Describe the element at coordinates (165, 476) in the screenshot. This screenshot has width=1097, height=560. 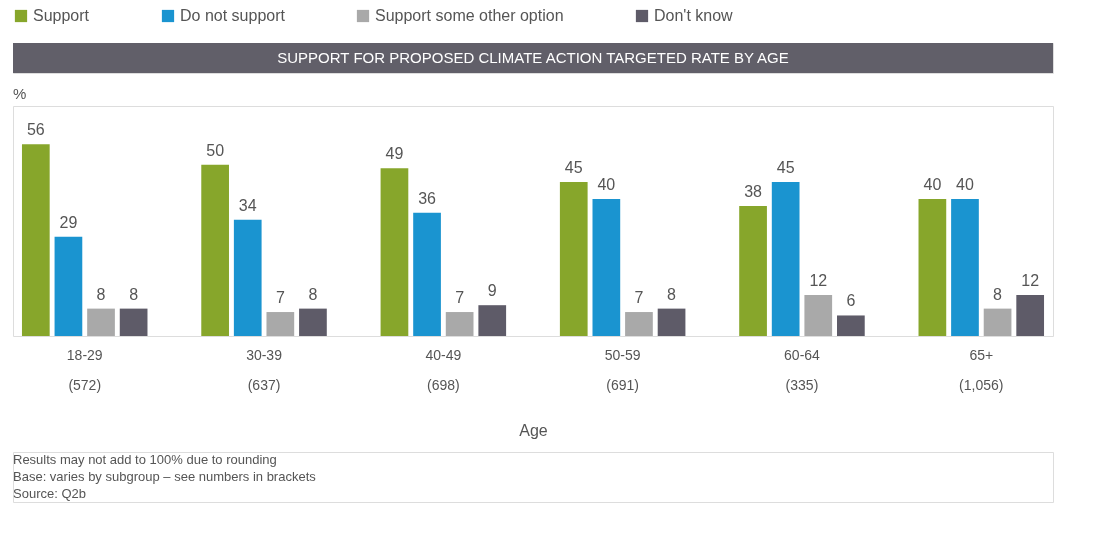
I see `text: Base: varies by subgroup – see numbers in brackets` at that location.